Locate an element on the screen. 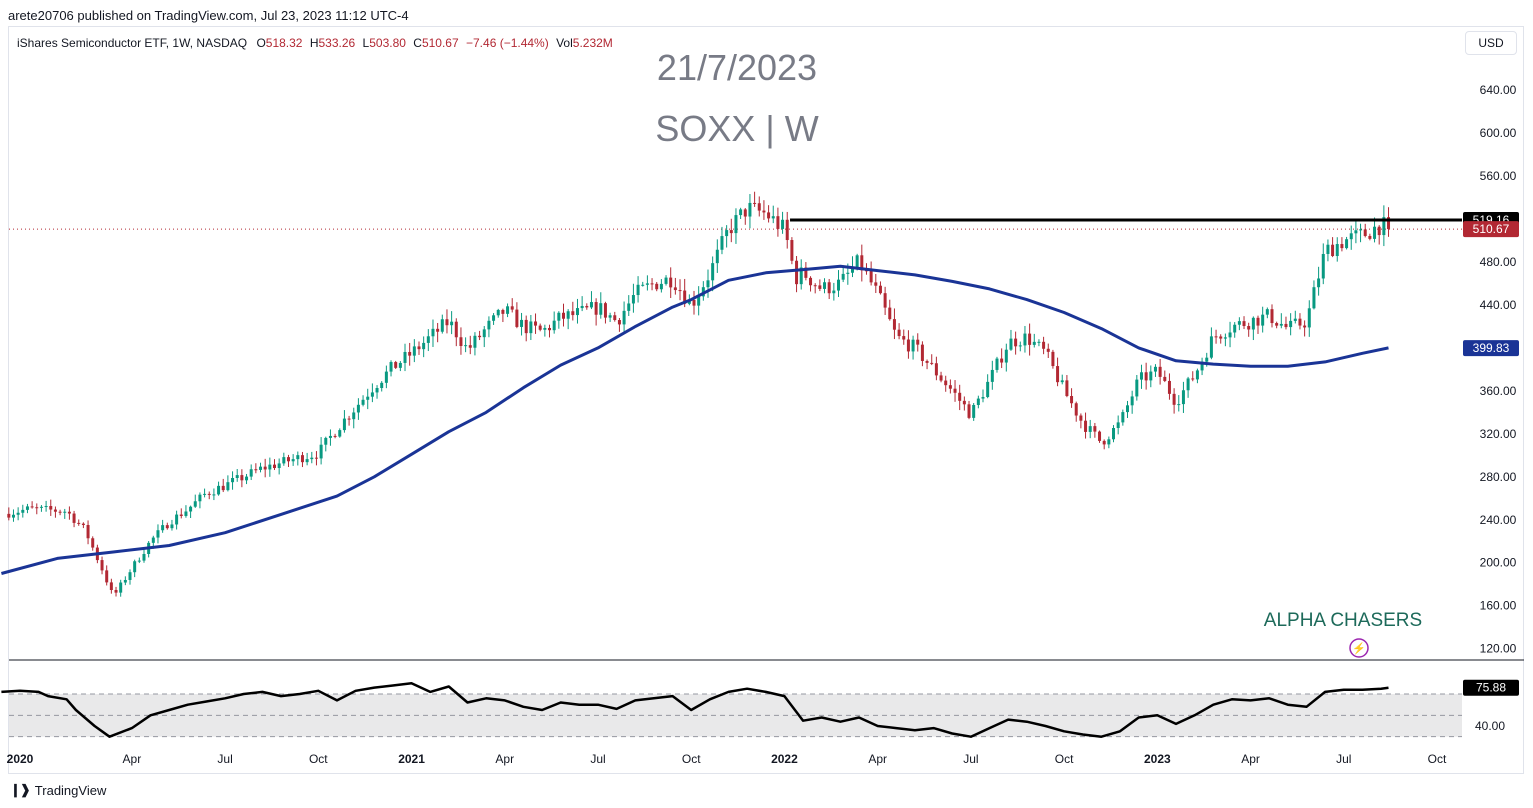  low-value: 503.80 is located at coordinates (387, 43).